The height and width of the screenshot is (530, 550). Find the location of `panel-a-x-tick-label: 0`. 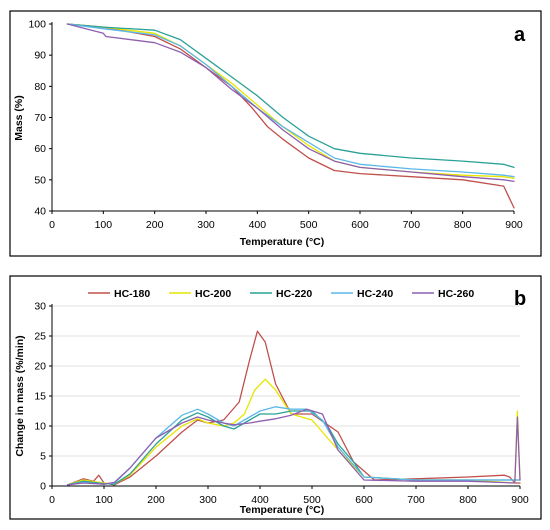

panel-a-x-tick-label: 0 is located at coordinates (52, 225).